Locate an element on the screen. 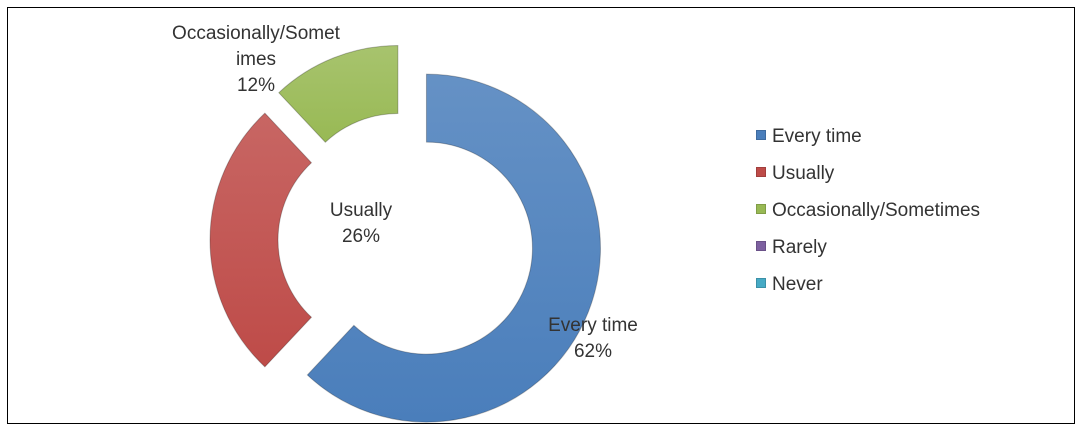 The width and height of the screenshot is (1084, 432). legend-label-occasionally-sometimes: Occasionally/Sometimes is located at coordinates (876, 210).